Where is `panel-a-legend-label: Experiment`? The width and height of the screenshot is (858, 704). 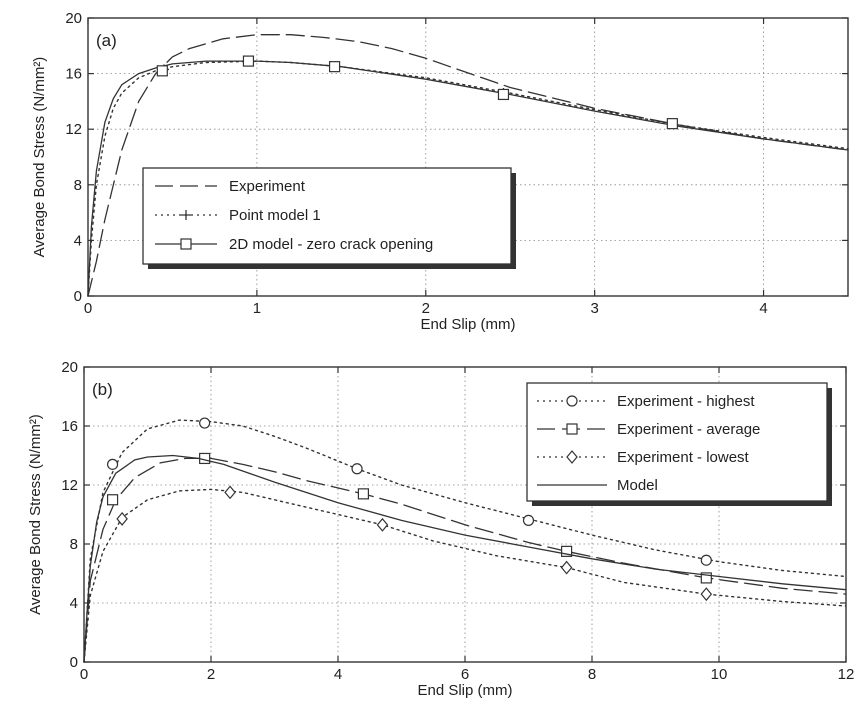
panel-a-legend-label: Experiment is located at coordinates (267, 186).